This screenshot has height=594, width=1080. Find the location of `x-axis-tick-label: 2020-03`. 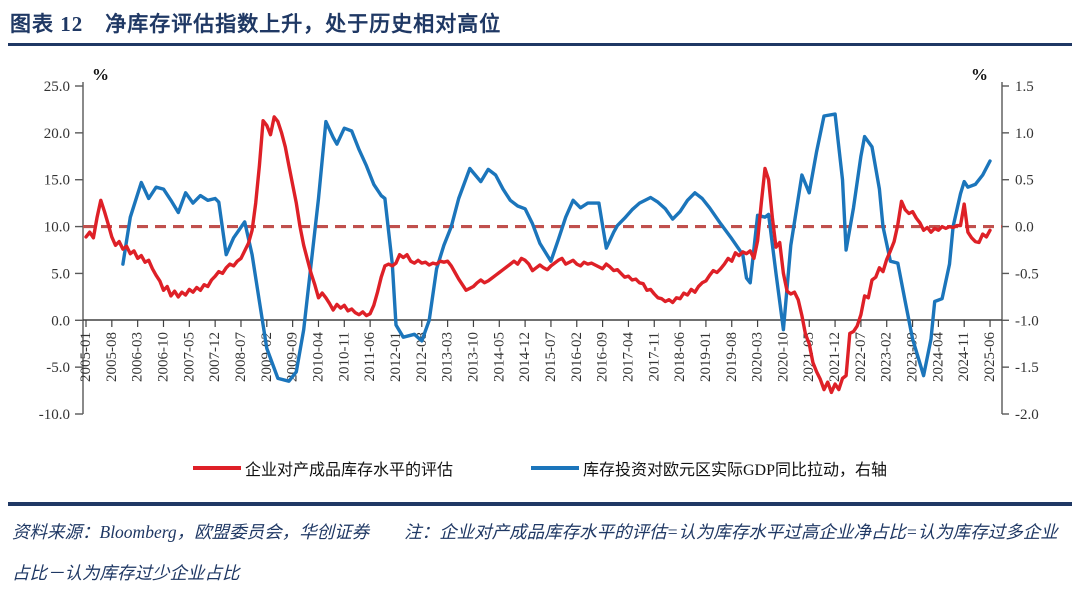

x-axis-tick-label: 2020-03 is located at coordinates (758, 357).